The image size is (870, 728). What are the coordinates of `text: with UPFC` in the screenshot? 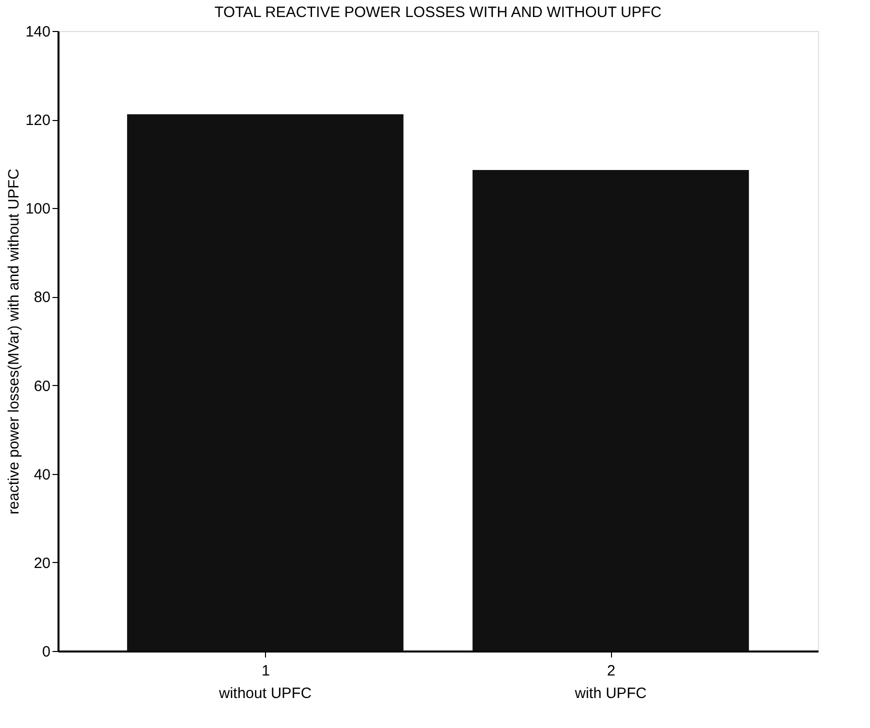 It's located at (610, 693).